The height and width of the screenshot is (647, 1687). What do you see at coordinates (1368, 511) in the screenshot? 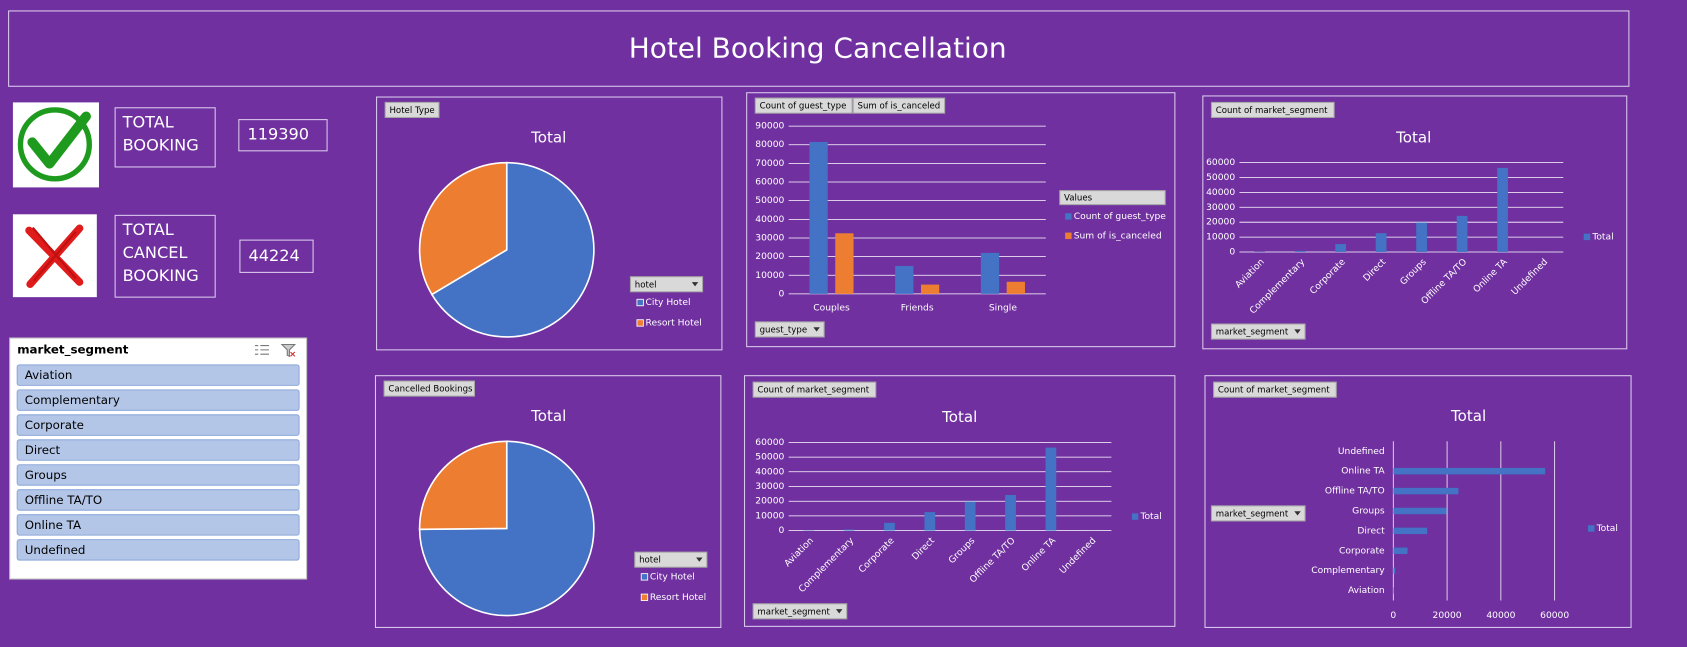
I see `y-tick-label: Groups` at bounding box center [1368, 511].